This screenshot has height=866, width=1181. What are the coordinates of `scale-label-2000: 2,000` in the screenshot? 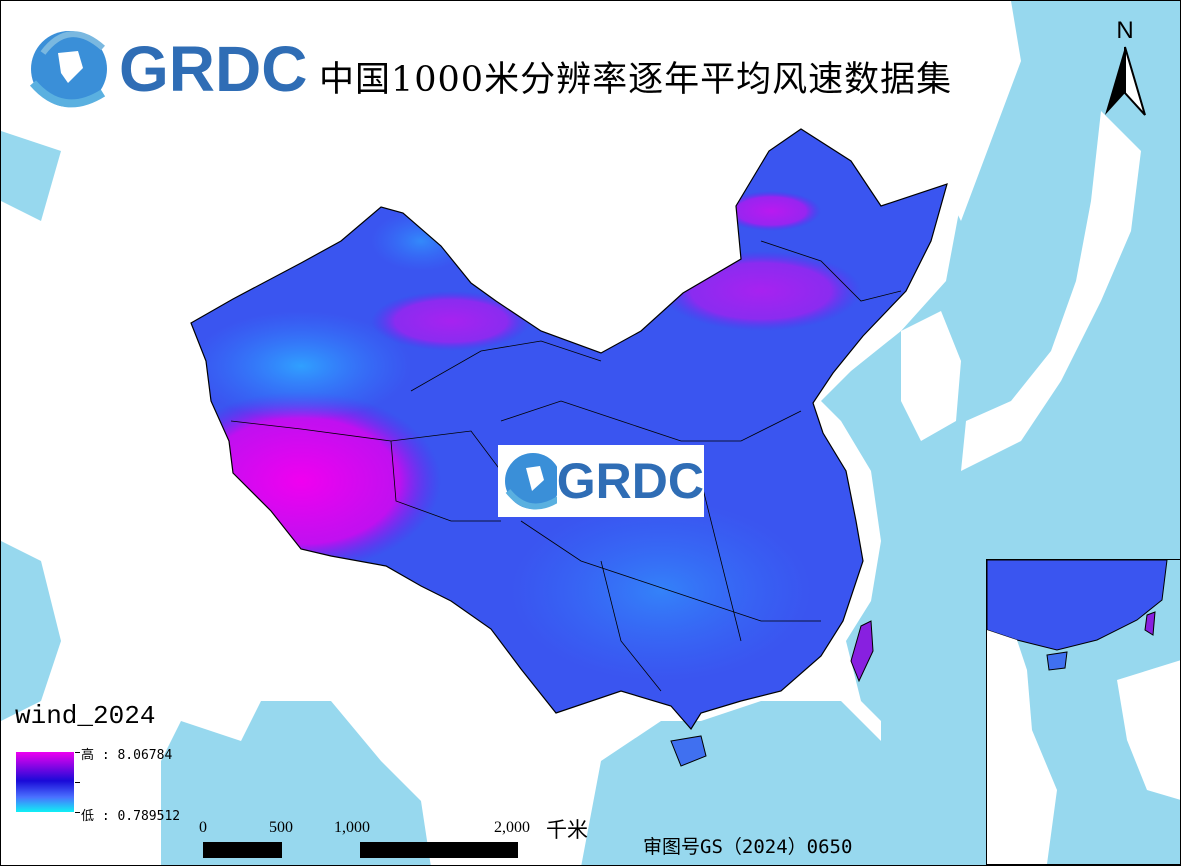 It's located at (512, 827).